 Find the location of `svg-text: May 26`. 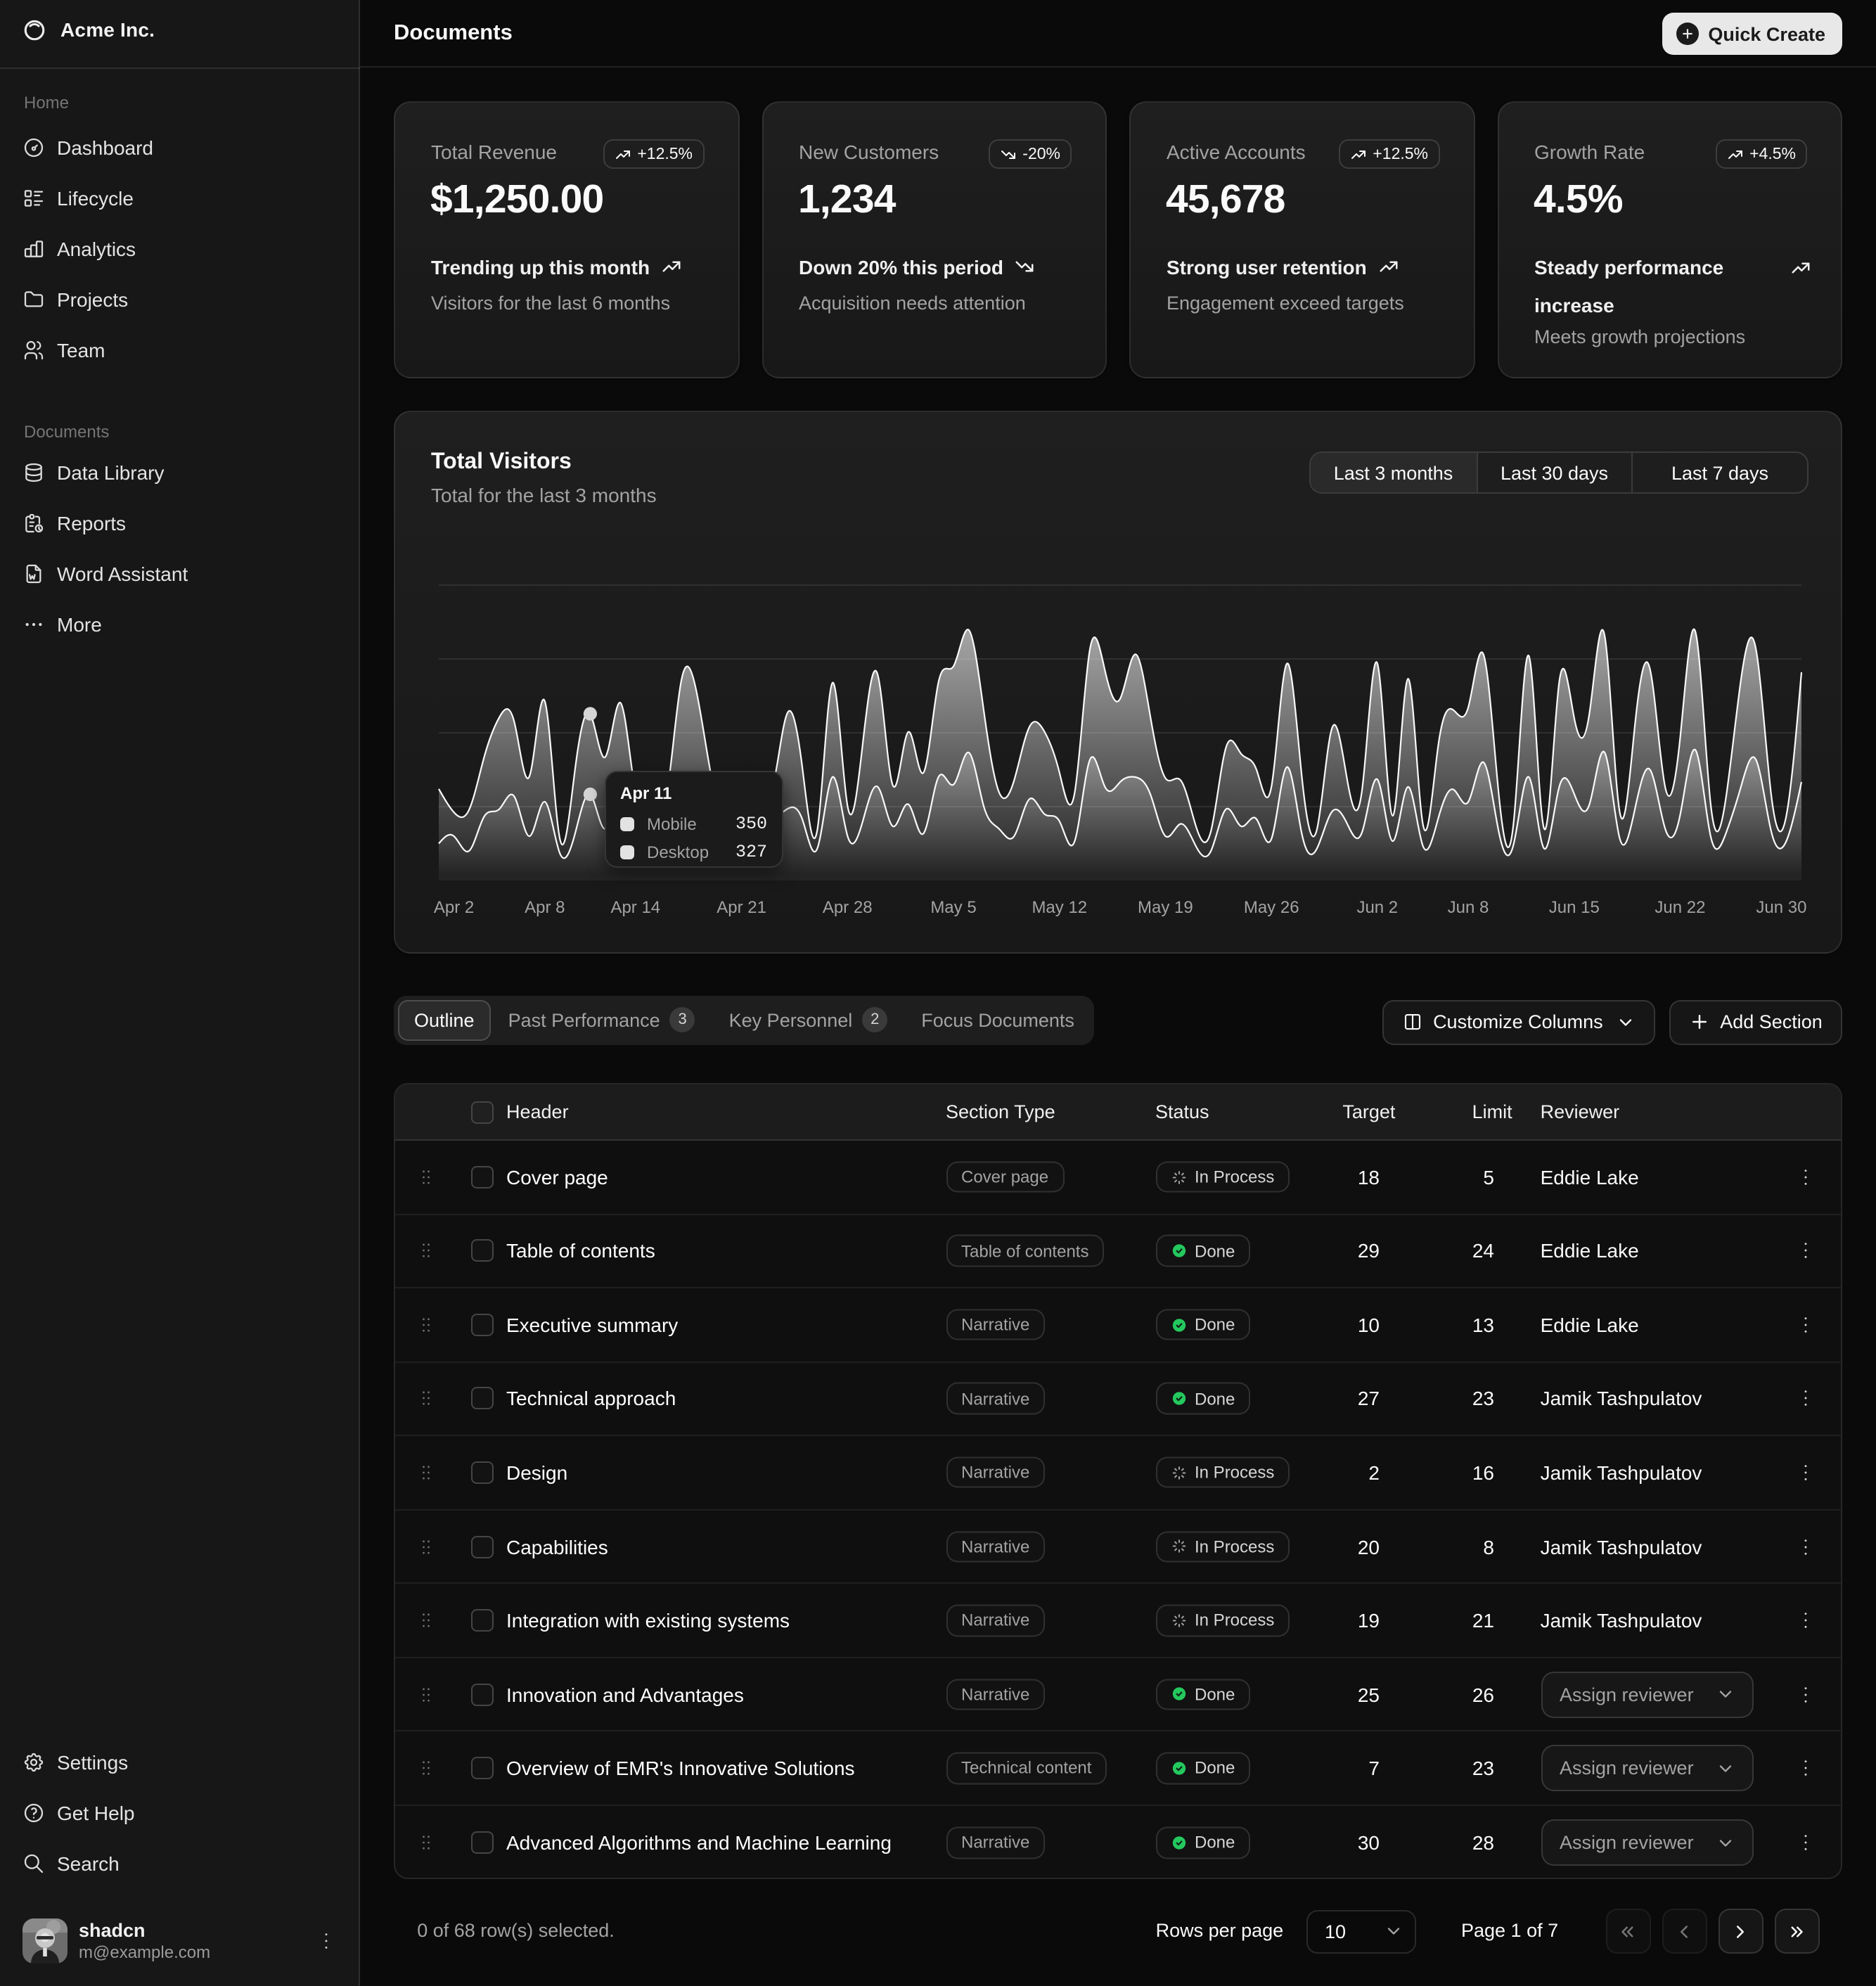

svg-text: May 26 is located at coordinates (1271, 907).